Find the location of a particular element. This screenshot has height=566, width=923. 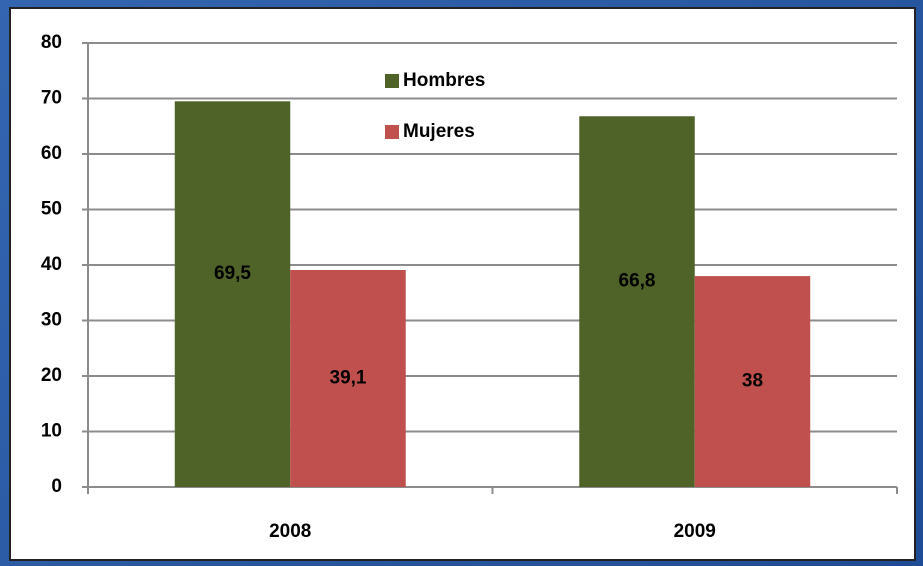

legend-label: Mujeres is located at coordinates (439, 131).